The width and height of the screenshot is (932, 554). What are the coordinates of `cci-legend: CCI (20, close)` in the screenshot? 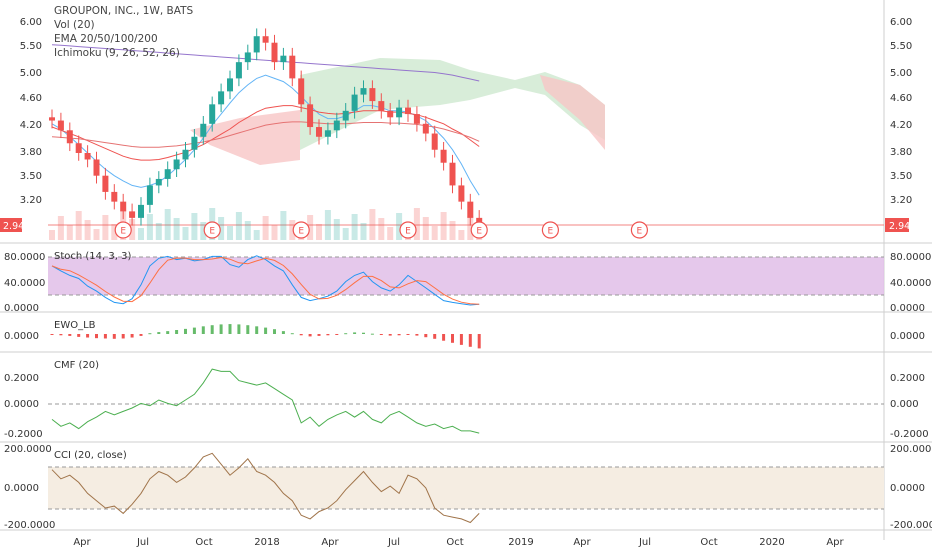 It's located at (90, 455).